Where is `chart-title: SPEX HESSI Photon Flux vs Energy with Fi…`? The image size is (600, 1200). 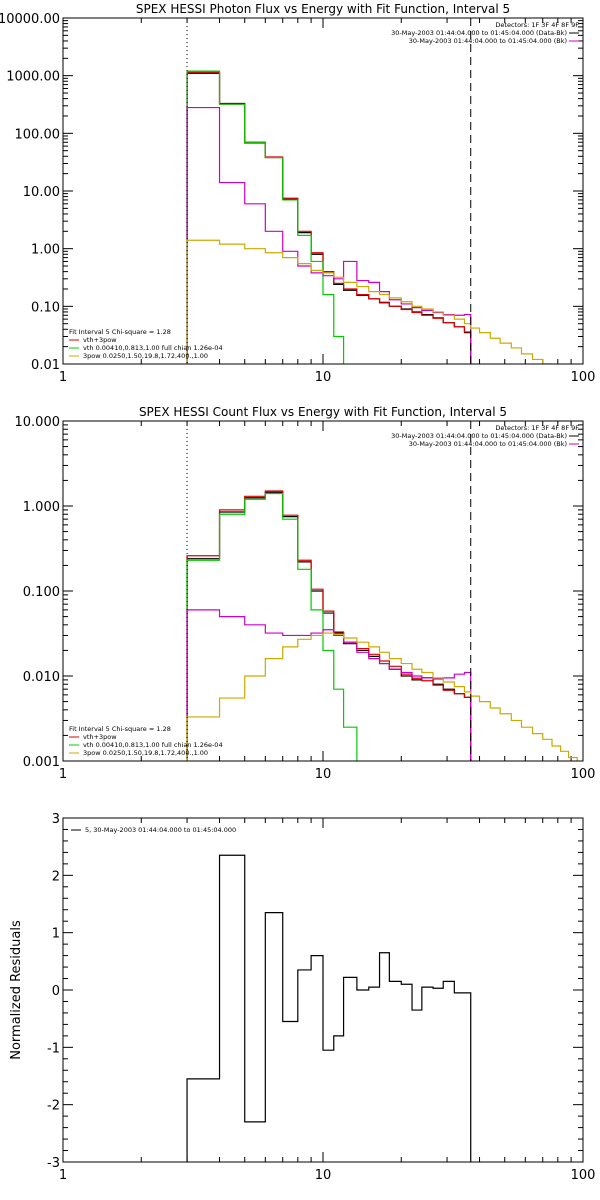
chart-title: SPEX HESSI Photon Flux vs Energy with Fi… is located at coordinates (323, 9).